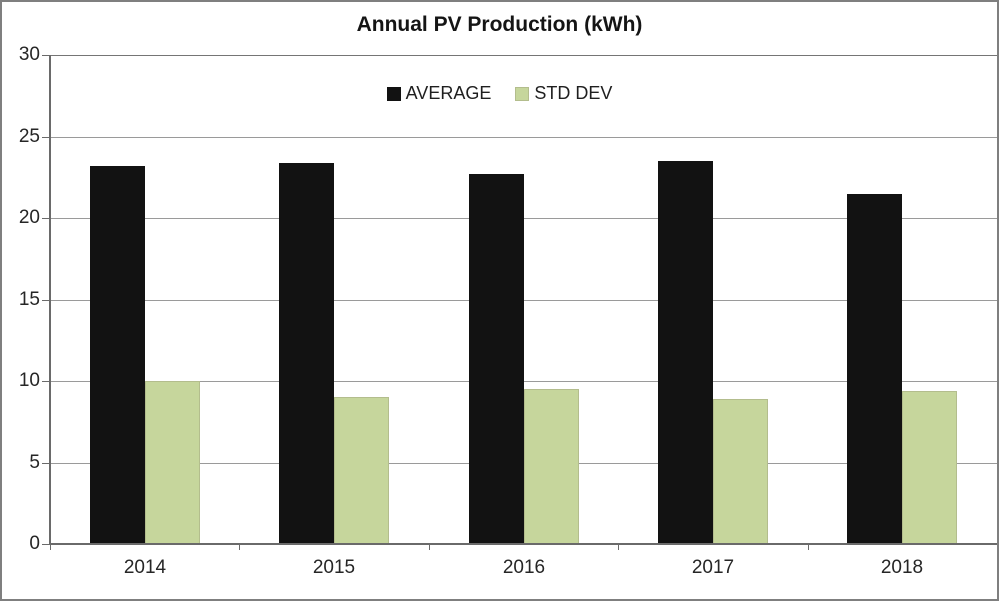 This screenshot has width=999, height=601. What do you see at coordinates (29, 299) in the screenshot?
I see `y-axis-tick-label: 15` at bounding box center [29, 299].